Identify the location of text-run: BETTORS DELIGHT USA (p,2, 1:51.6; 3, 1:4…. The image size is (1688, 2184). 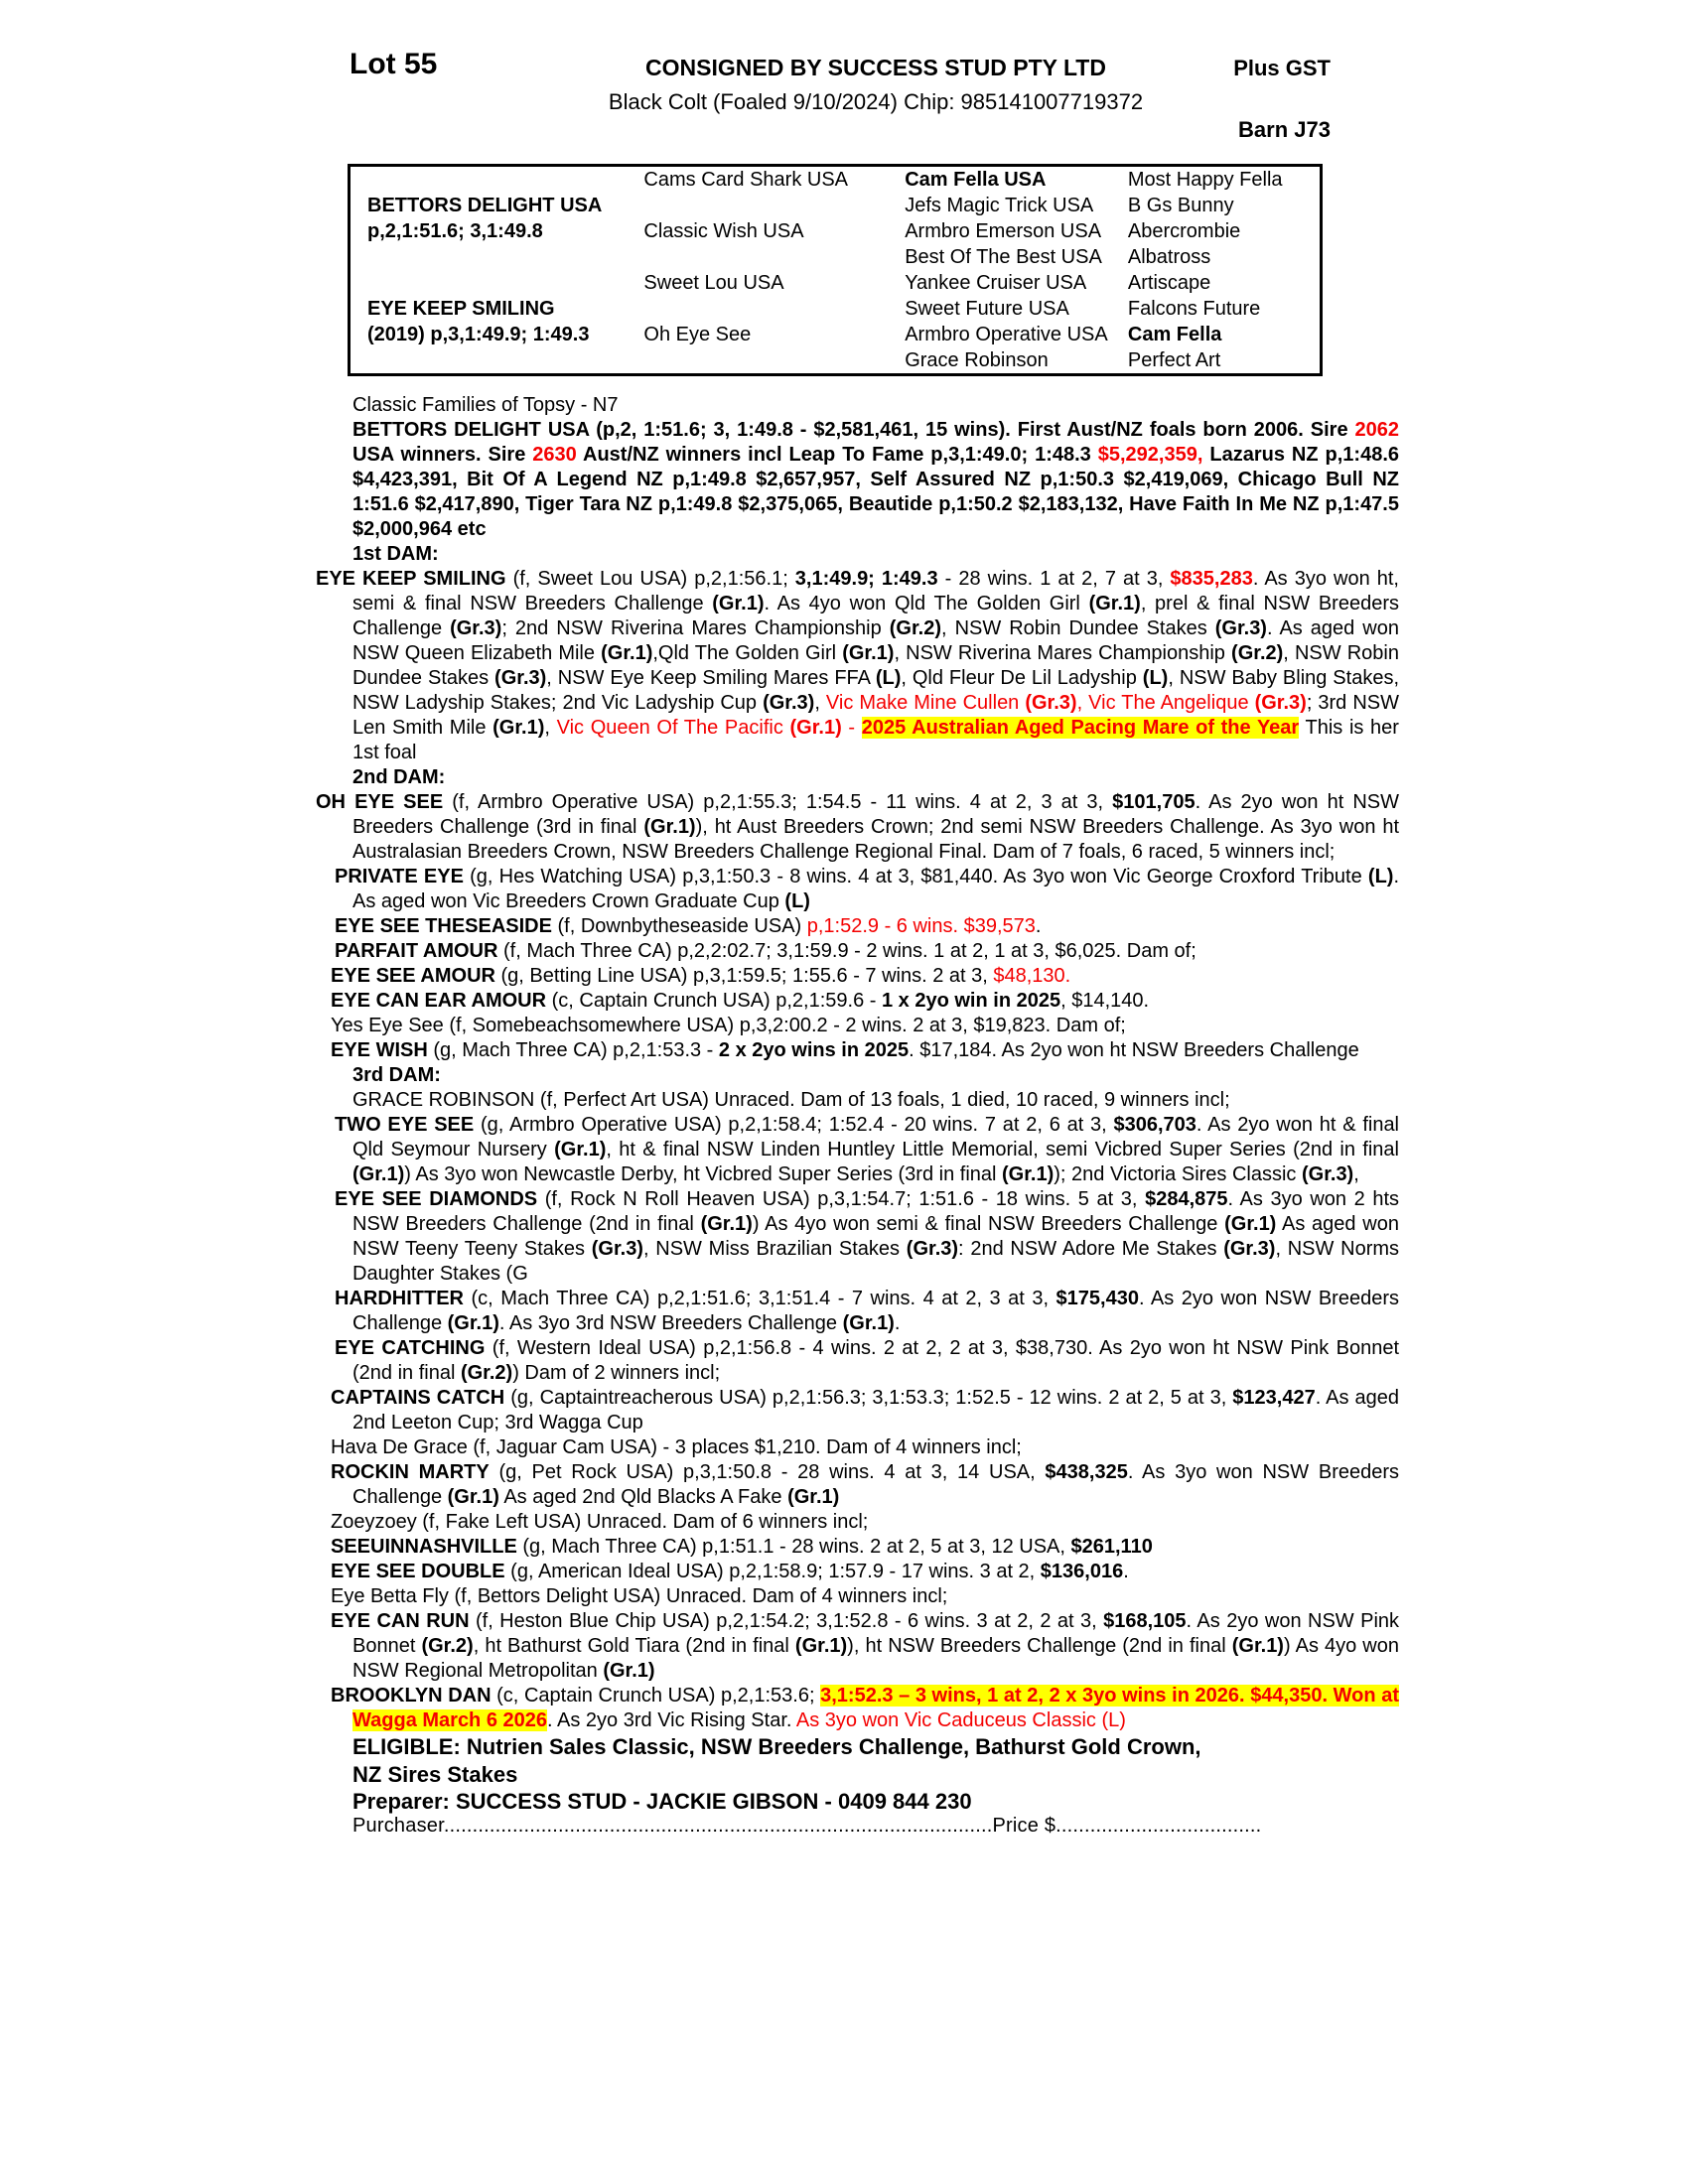
(853, 430).